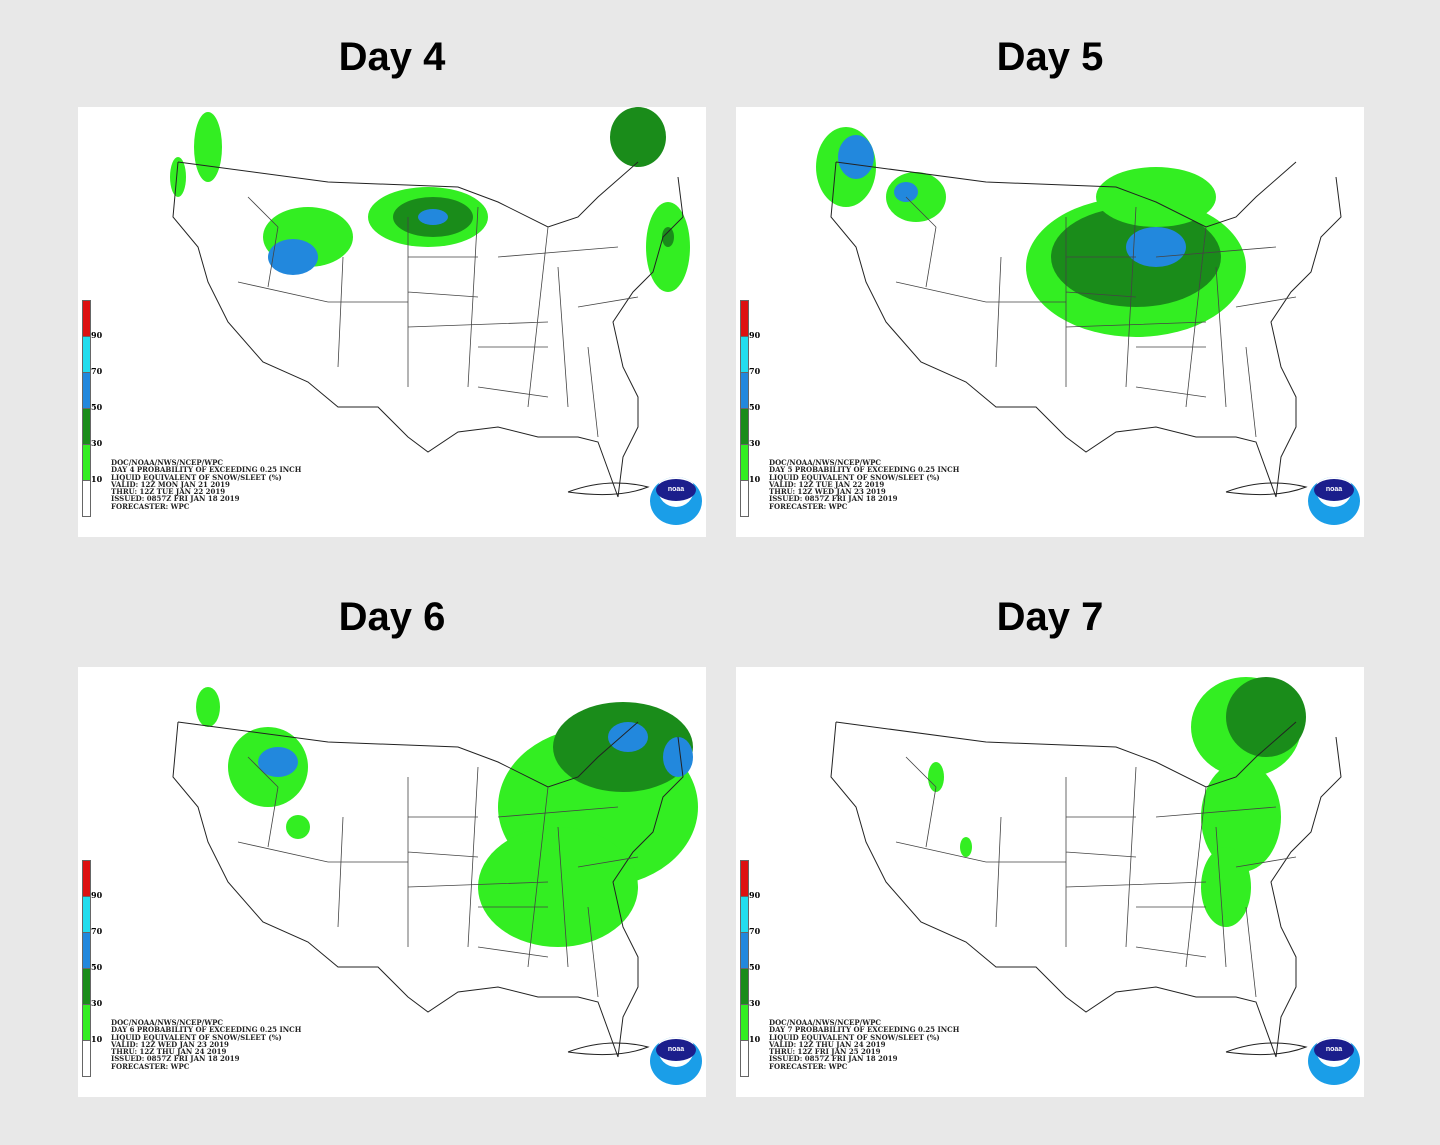 The image size is (1440, 1145). I want to click on caption-line: THRU: 12Z FRI JAN 25 2019, so click(825, 1052).